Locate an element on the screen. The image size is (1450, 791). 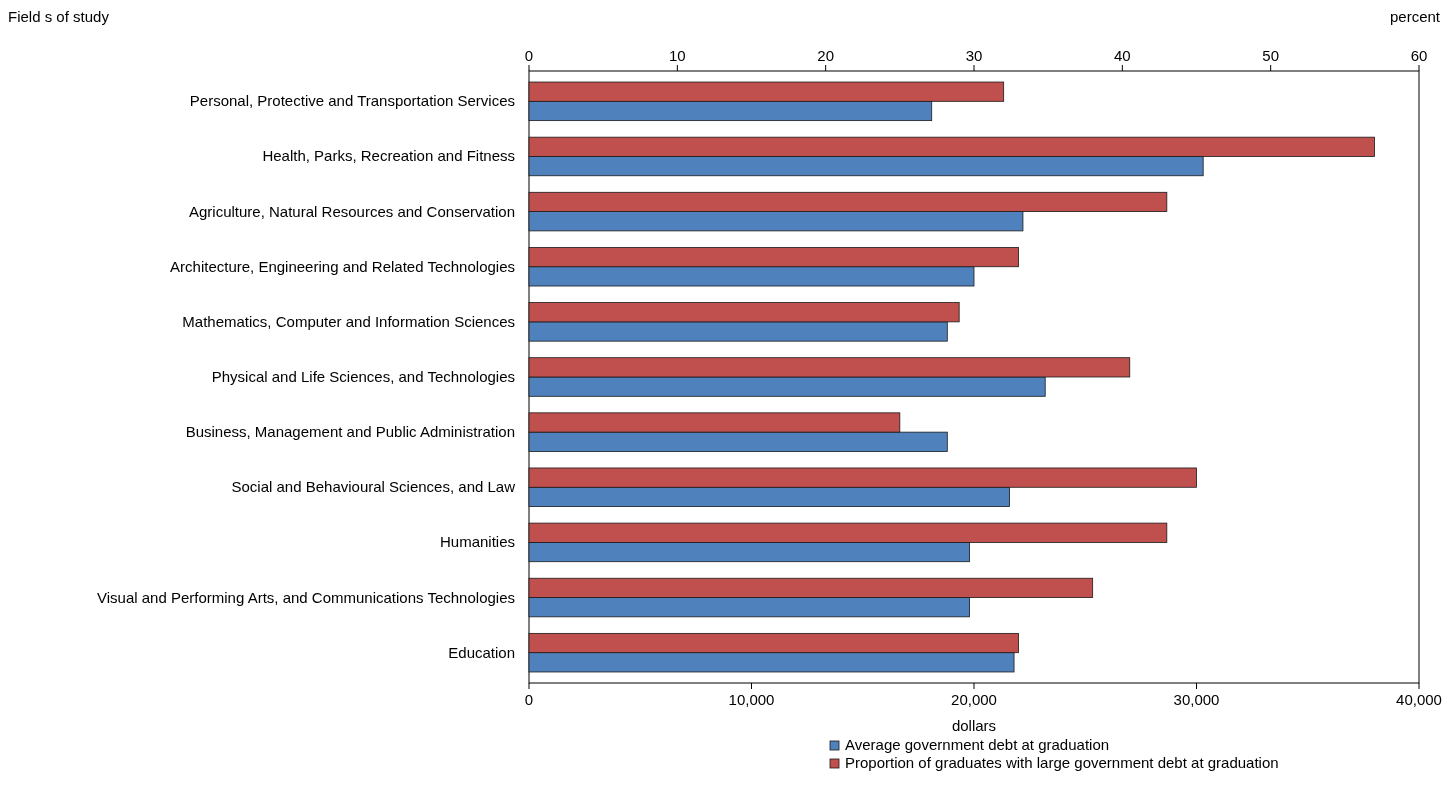
y-tick-label: Social and Behavioural Sciences, and Law is located at coordinates (373, 487).